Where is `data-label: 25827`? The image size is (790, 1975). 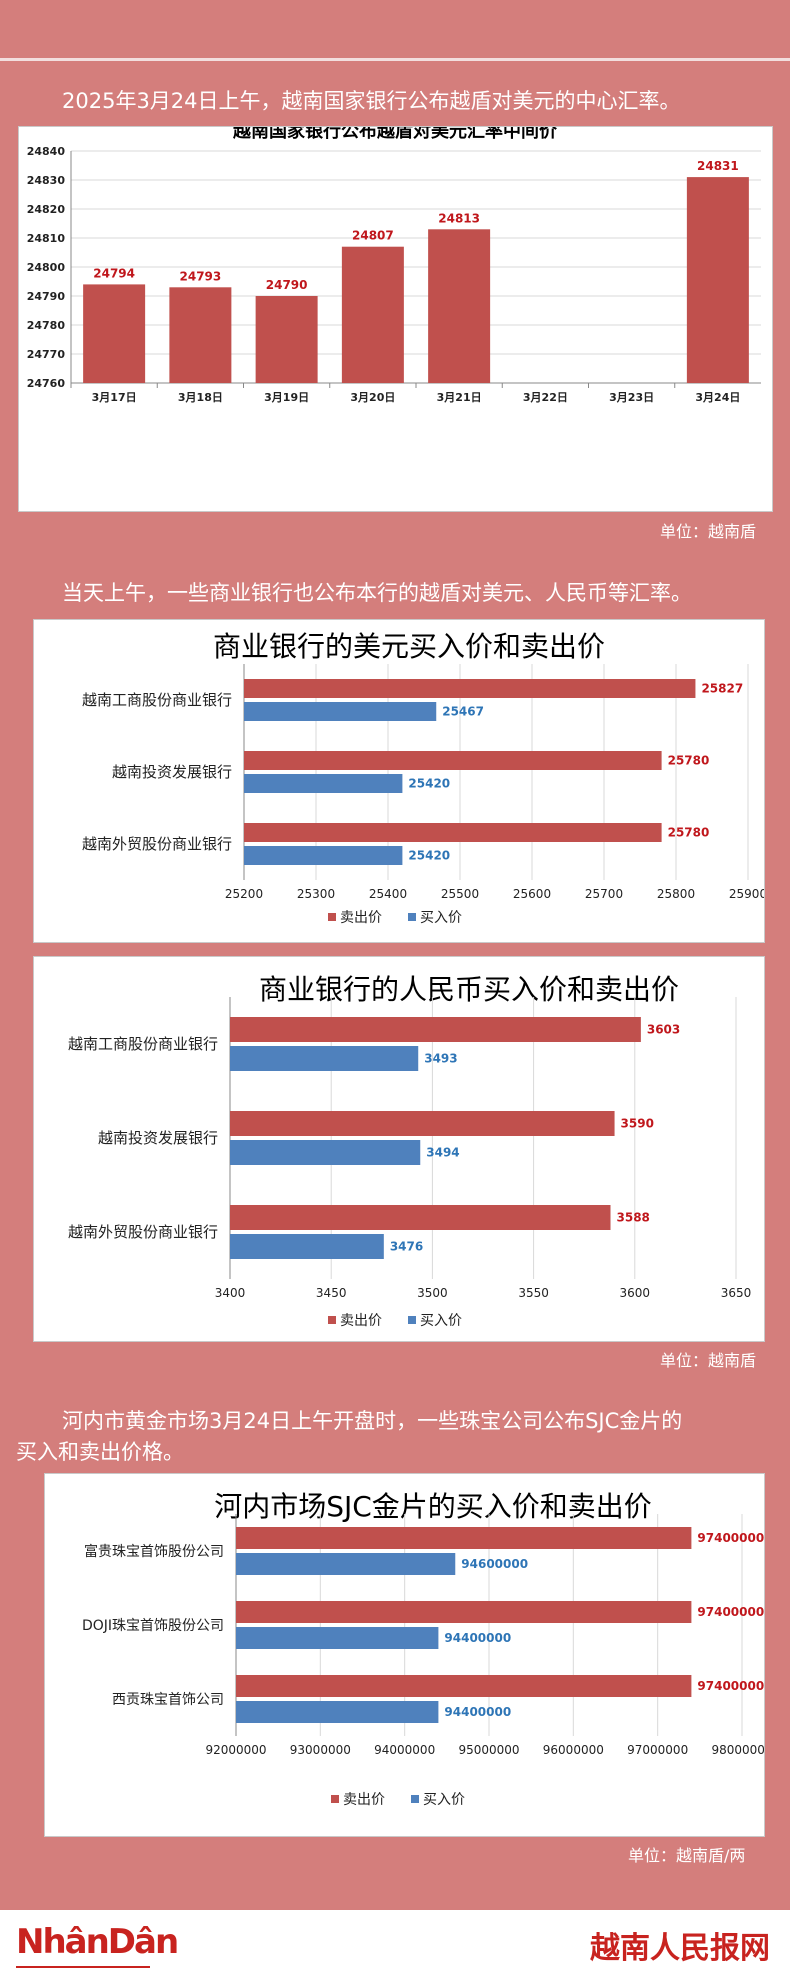
data-label: 25827 is located at coordinates (722, 689).